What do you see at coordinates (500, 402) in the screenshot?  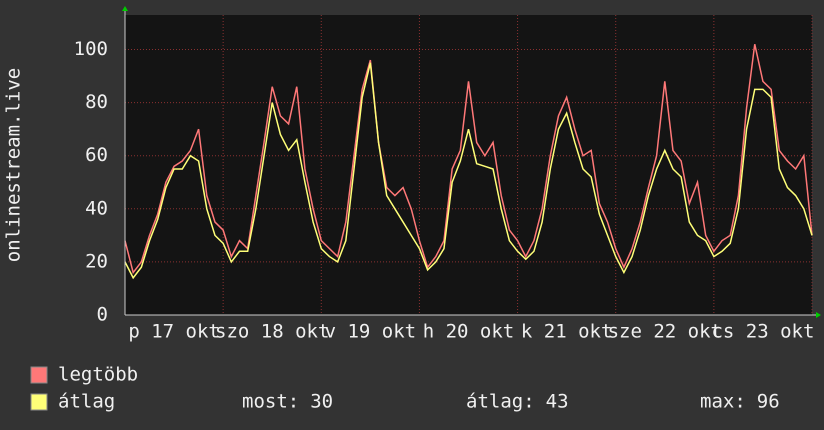 I see `stat-label: átlag:` at bounding box center [500, 402].